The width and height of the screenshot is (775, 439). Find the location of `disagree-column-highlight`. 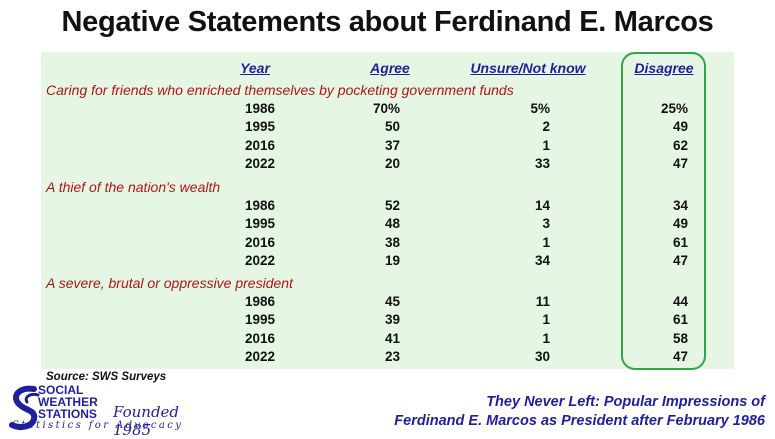

disagree-column-highlight is located at coordinates (663, 211).